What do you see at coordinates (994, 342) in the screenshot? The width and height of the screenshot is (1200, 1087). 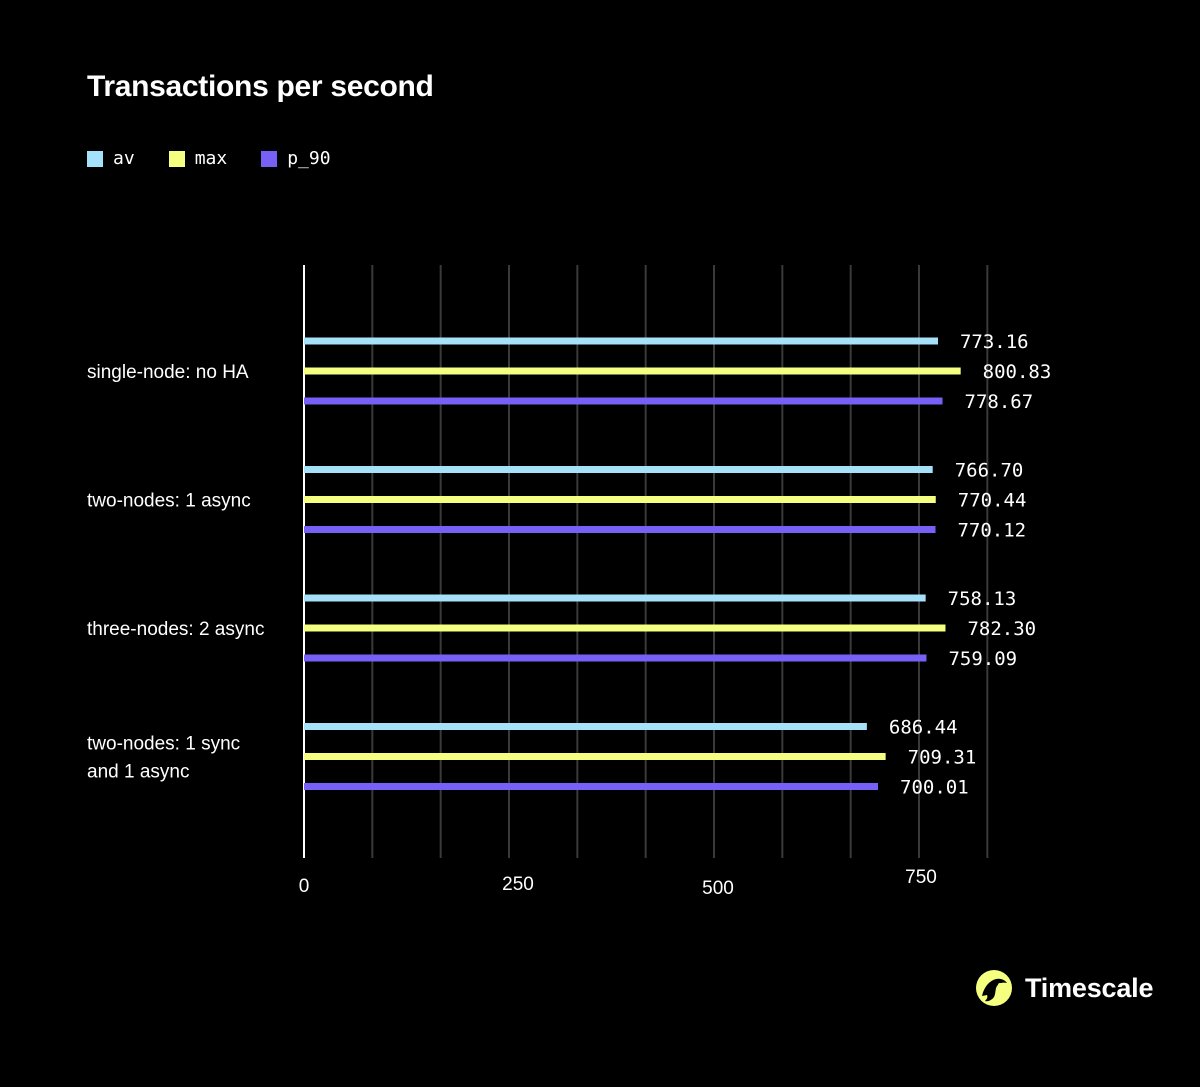 I see `data-label: 773.16` at bounding box center [994, 342].